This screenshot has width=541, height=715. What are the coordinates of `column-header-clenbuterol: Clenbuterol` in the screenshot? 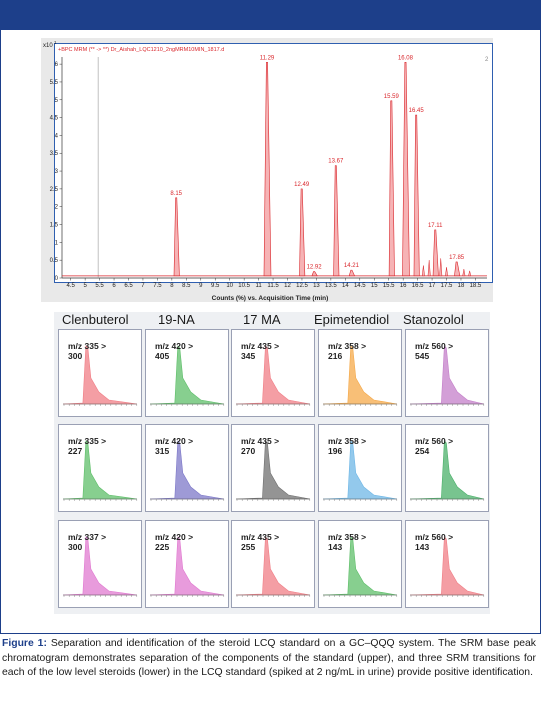 It's located at (95, 319).